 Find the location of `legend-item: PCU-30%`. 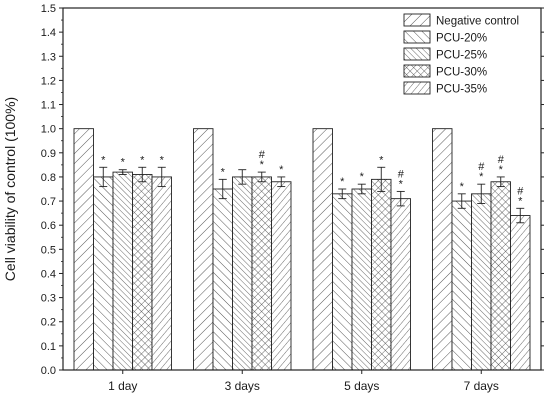

legend-item: PCU-30% is located at coordinates (445, 71).